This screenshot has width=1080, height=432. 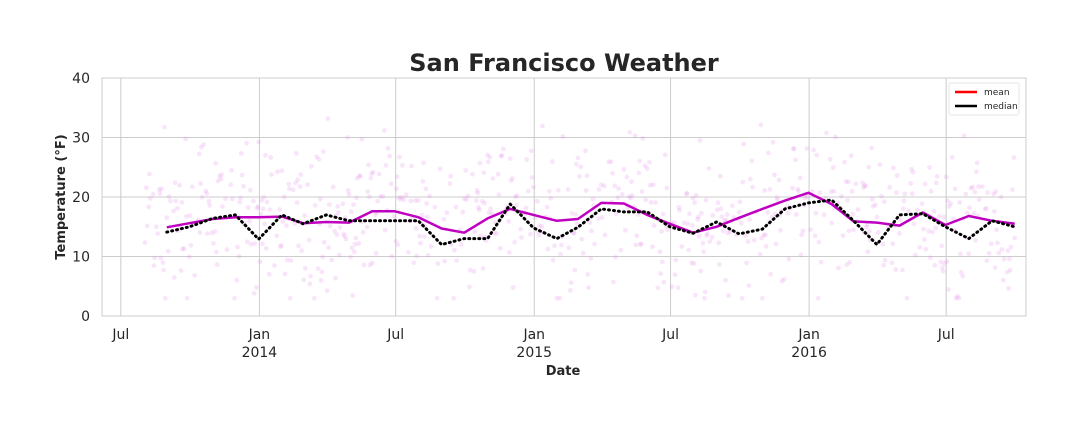 What do you see at coordinates (395, 335) in the screenshot?
I see `x-tick-label: Jul` at bounding box center [395, 335].